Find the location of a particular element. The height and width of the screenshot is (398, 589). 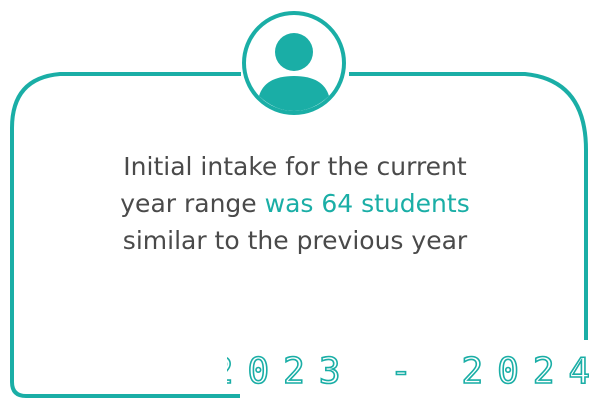

year-range-text: 2023 - 2024 is located at coordinates (408, 370).